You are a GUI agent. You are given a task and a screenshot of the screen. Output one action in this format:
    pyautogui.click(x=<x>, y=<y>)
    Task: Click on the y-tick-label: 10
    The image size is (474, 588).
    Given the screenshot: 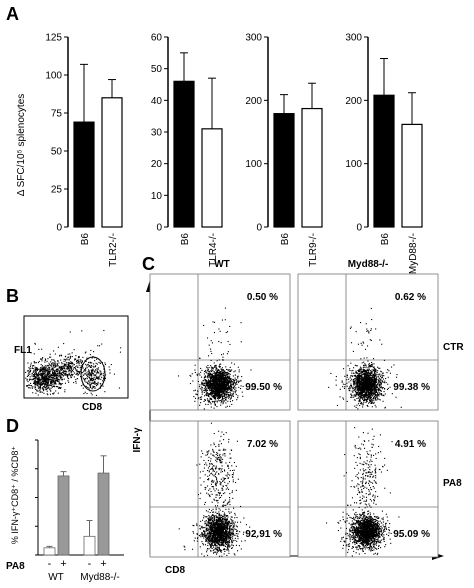 What is the action you would take?
    pyautogui.click(x=157, y=196)
    